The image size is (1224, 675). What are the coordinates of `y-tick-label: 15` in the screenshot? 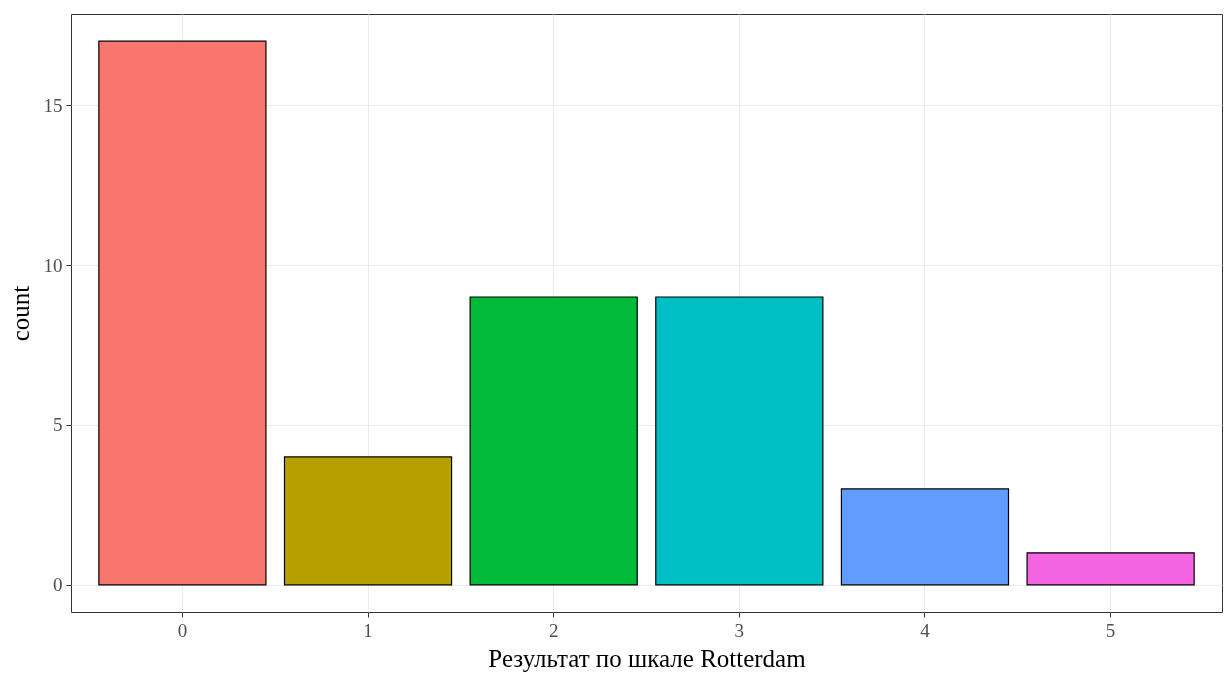 It's located at (53, 105).